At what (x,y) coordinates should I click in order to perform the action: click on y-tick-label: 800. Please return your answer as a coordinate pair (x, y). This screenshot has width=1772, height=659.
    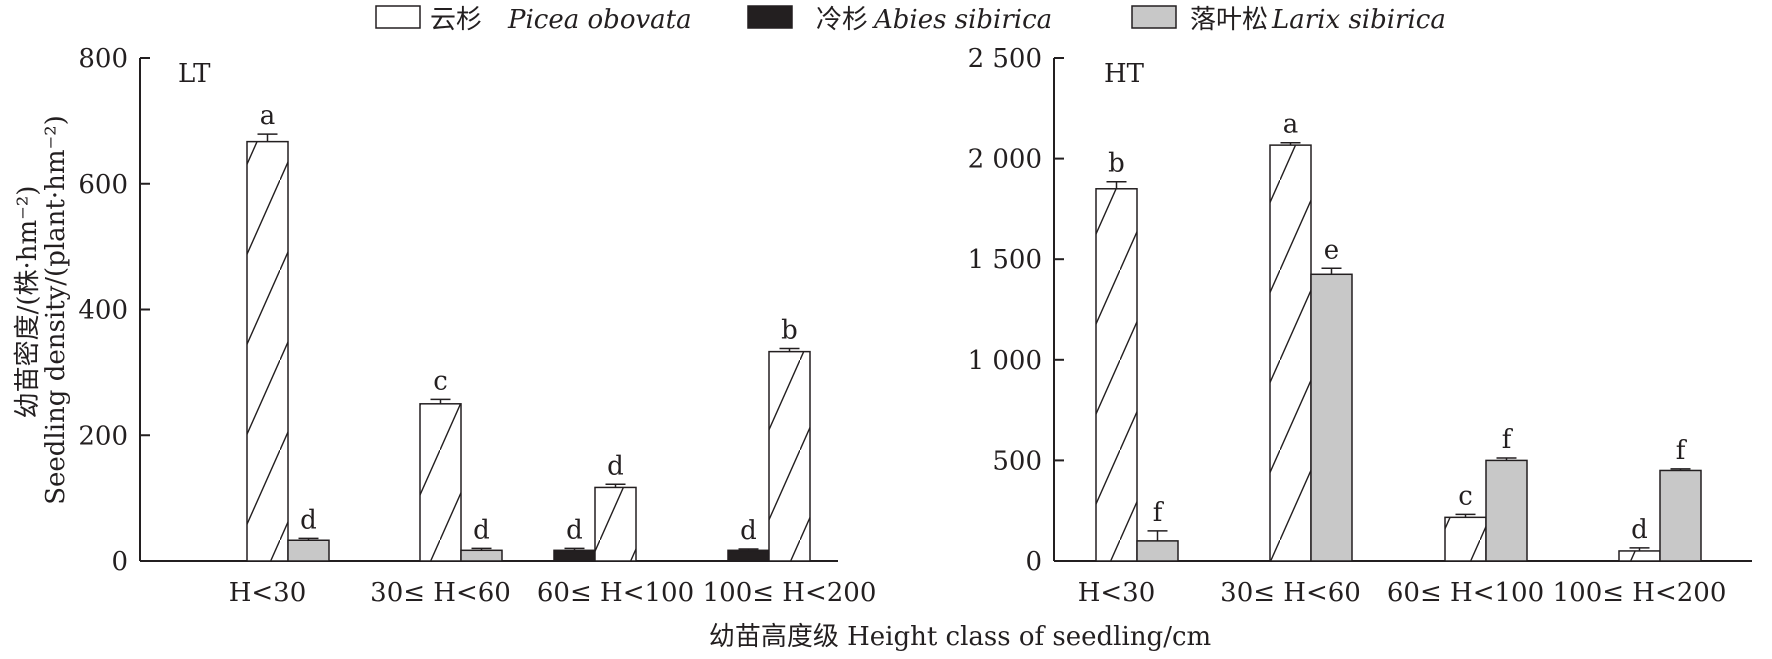
    Looking at the image, I should click on (103, 59).